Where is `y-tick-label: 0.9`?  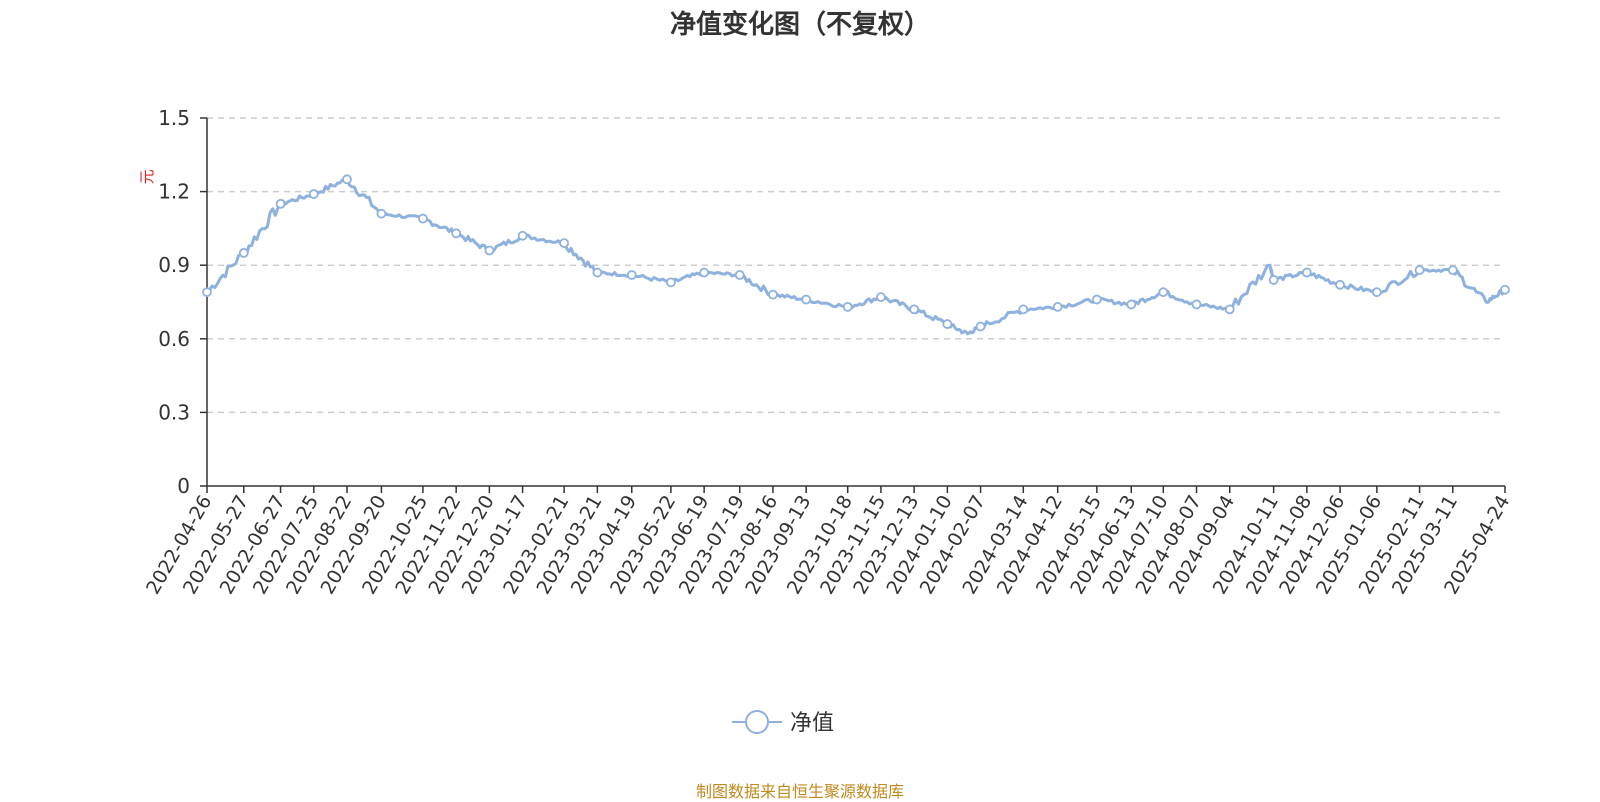
y-tick-label: 0.9 is located at coordinates (174, 265).